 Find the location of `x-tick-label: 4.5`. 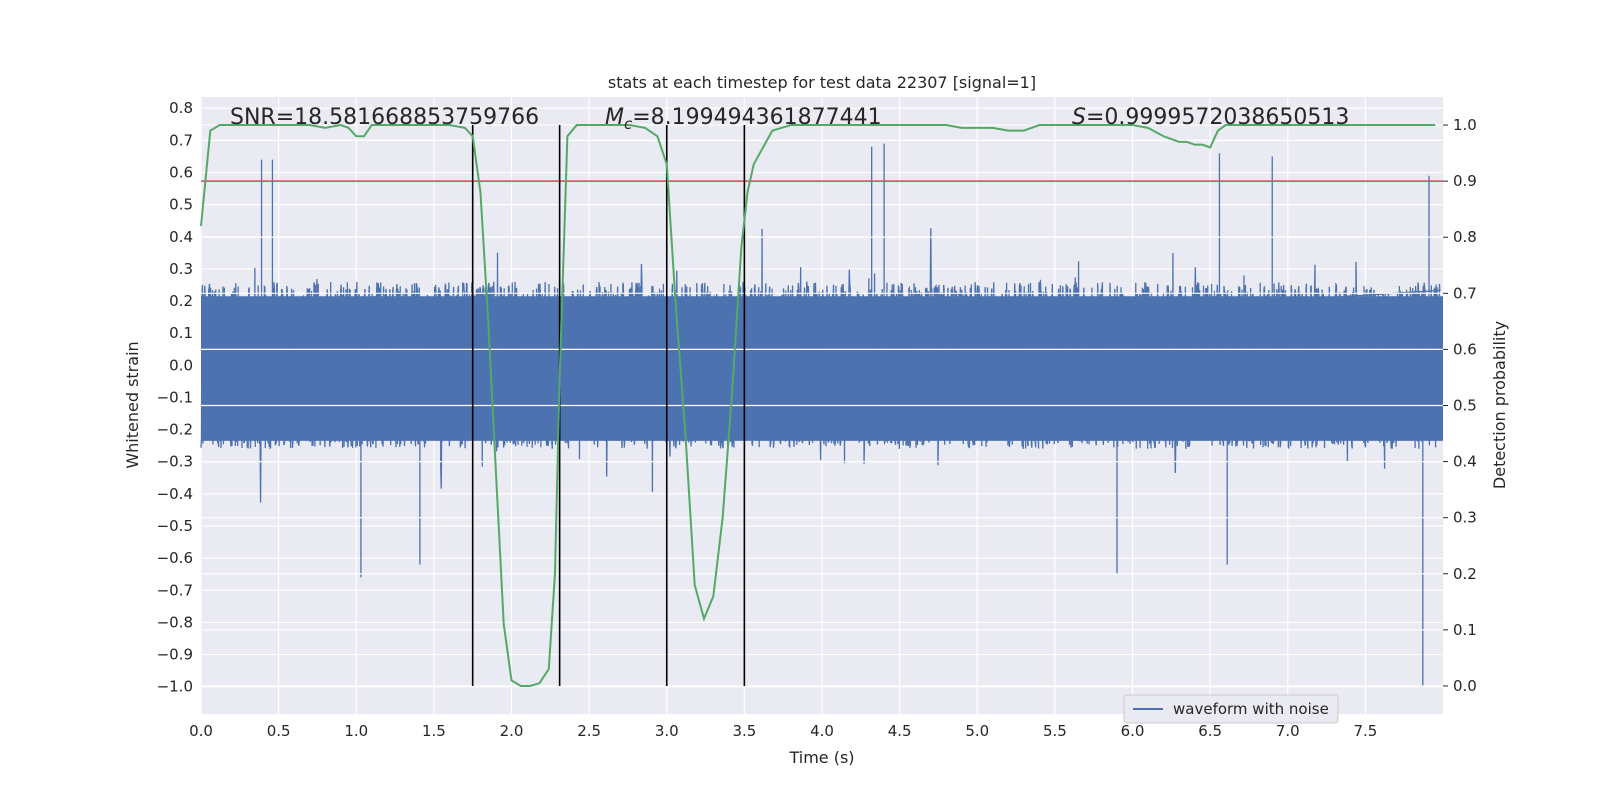

x-tick-label: 4.5 is located at coordinates (900, 731).